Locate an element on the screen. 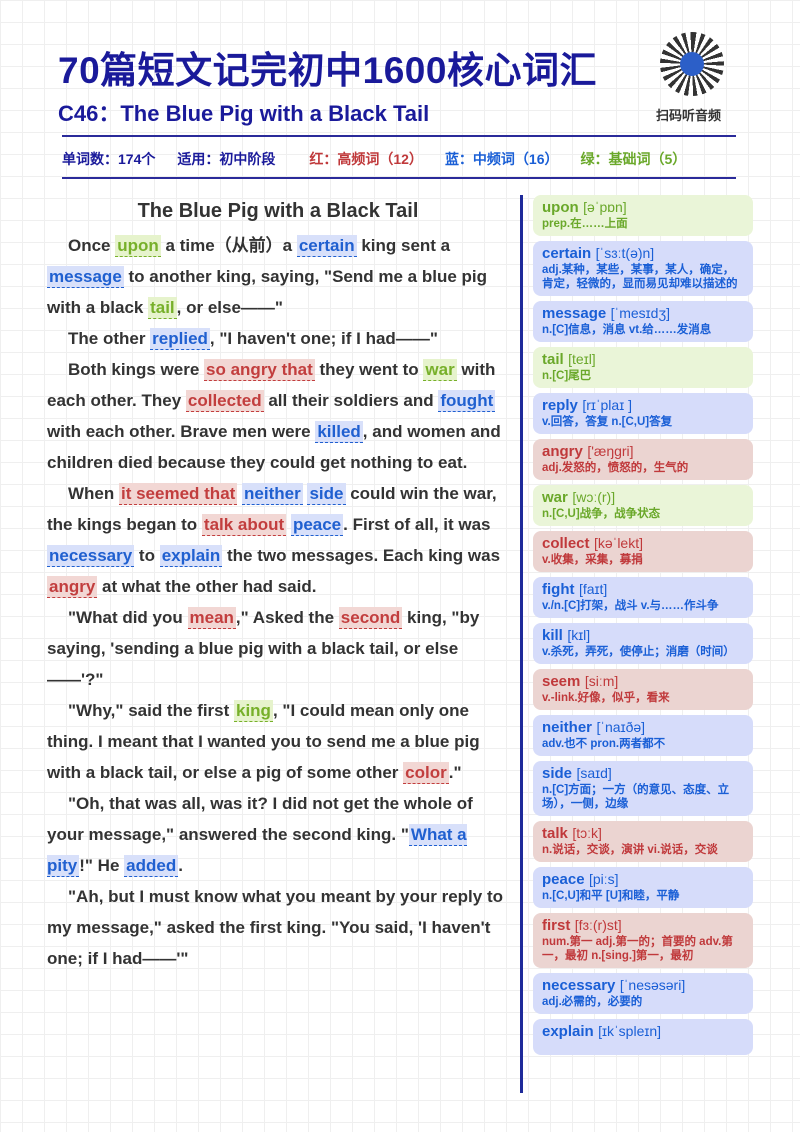  vocab-phonetic: [fɜː(r)st] is located at coordinates (598, 925).